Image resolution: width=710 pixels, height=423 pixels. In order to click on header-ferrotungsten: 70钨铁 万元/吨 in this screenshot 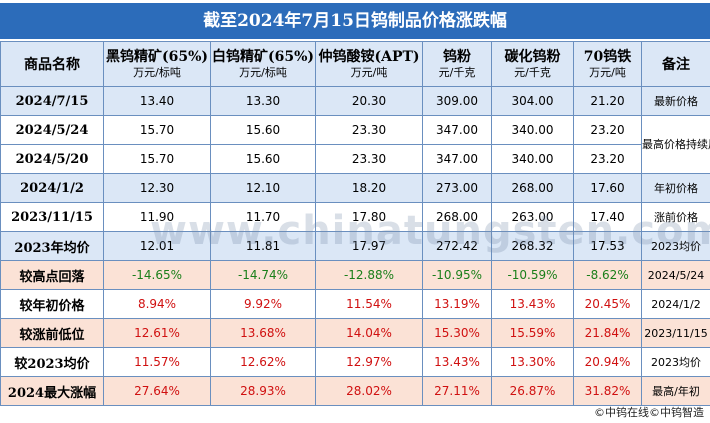, I will do `click(607, 64)`.